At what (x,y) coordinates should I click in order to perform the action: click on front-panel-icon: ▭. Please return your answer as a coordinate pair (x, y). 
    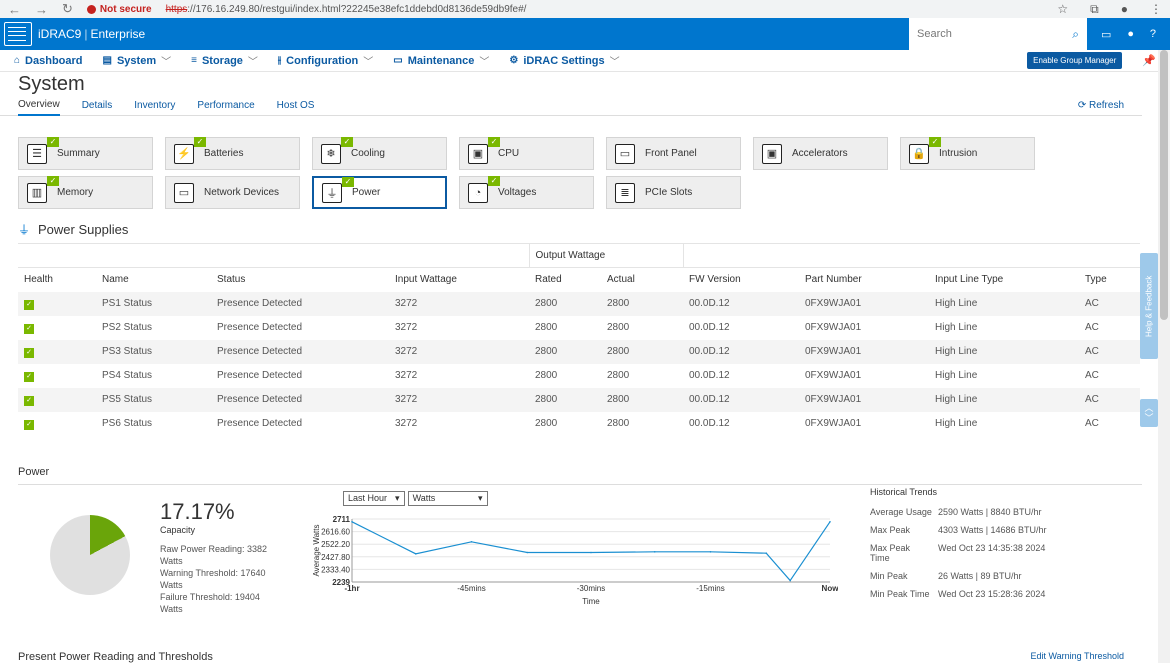
    Looking at the image, I should click on (625, 153).